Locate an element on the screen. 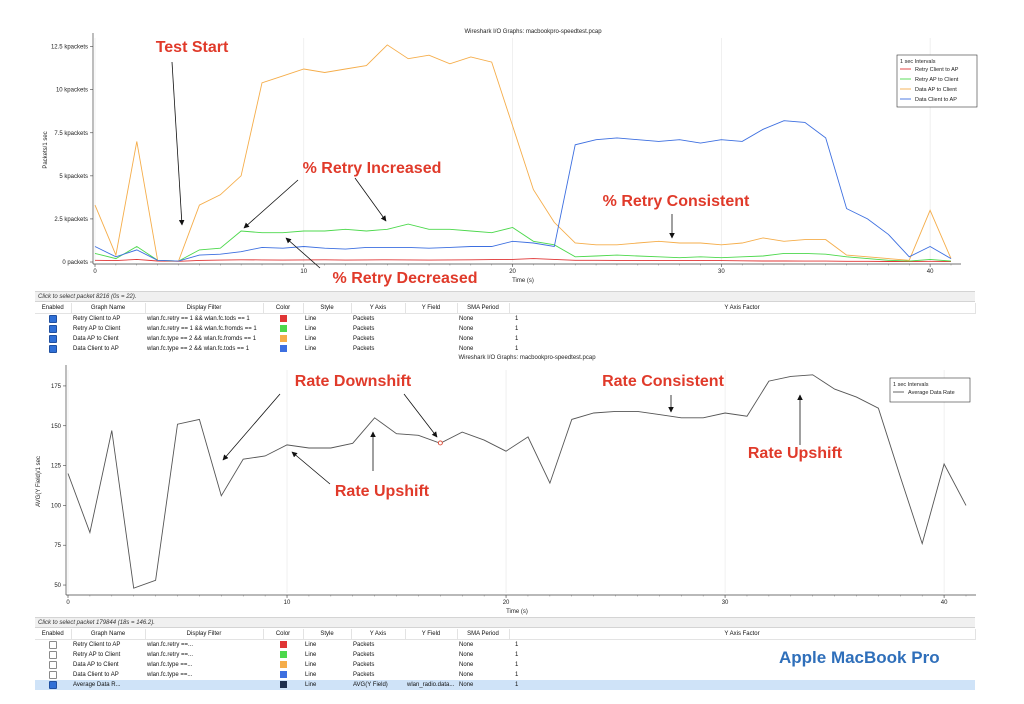  y-axis-label: Packets/1 sec is located at coordinates (46, 149).